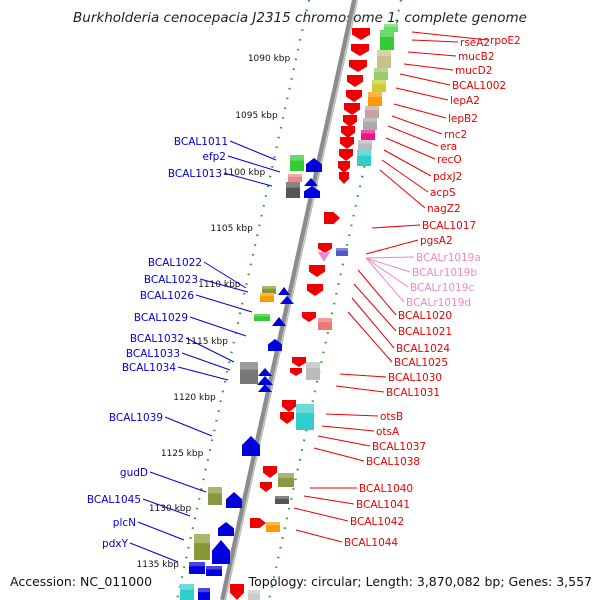 Image resolution: width=600 pixels, height=600 pixels. I want to click on gene-label-left: BCAL1032, so click(157, 339).